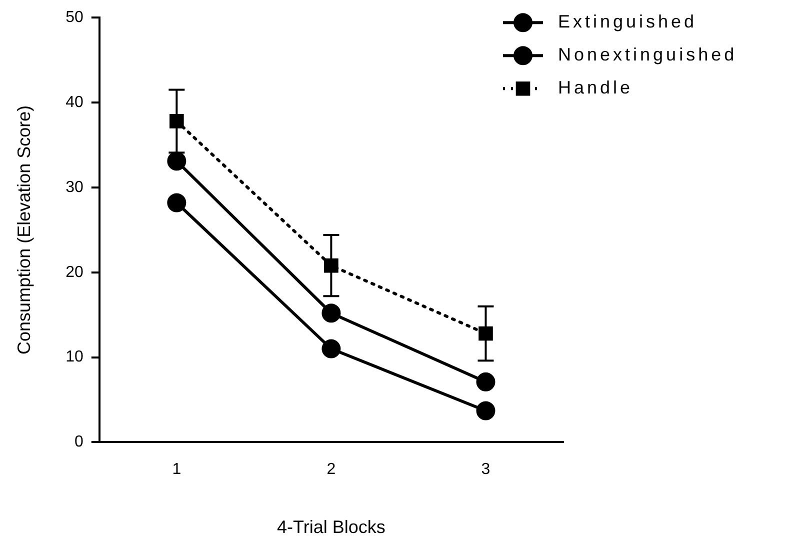 This screenshot has height=553, width=801. I want to click on x-tick-label: 2, so click(331, 469).